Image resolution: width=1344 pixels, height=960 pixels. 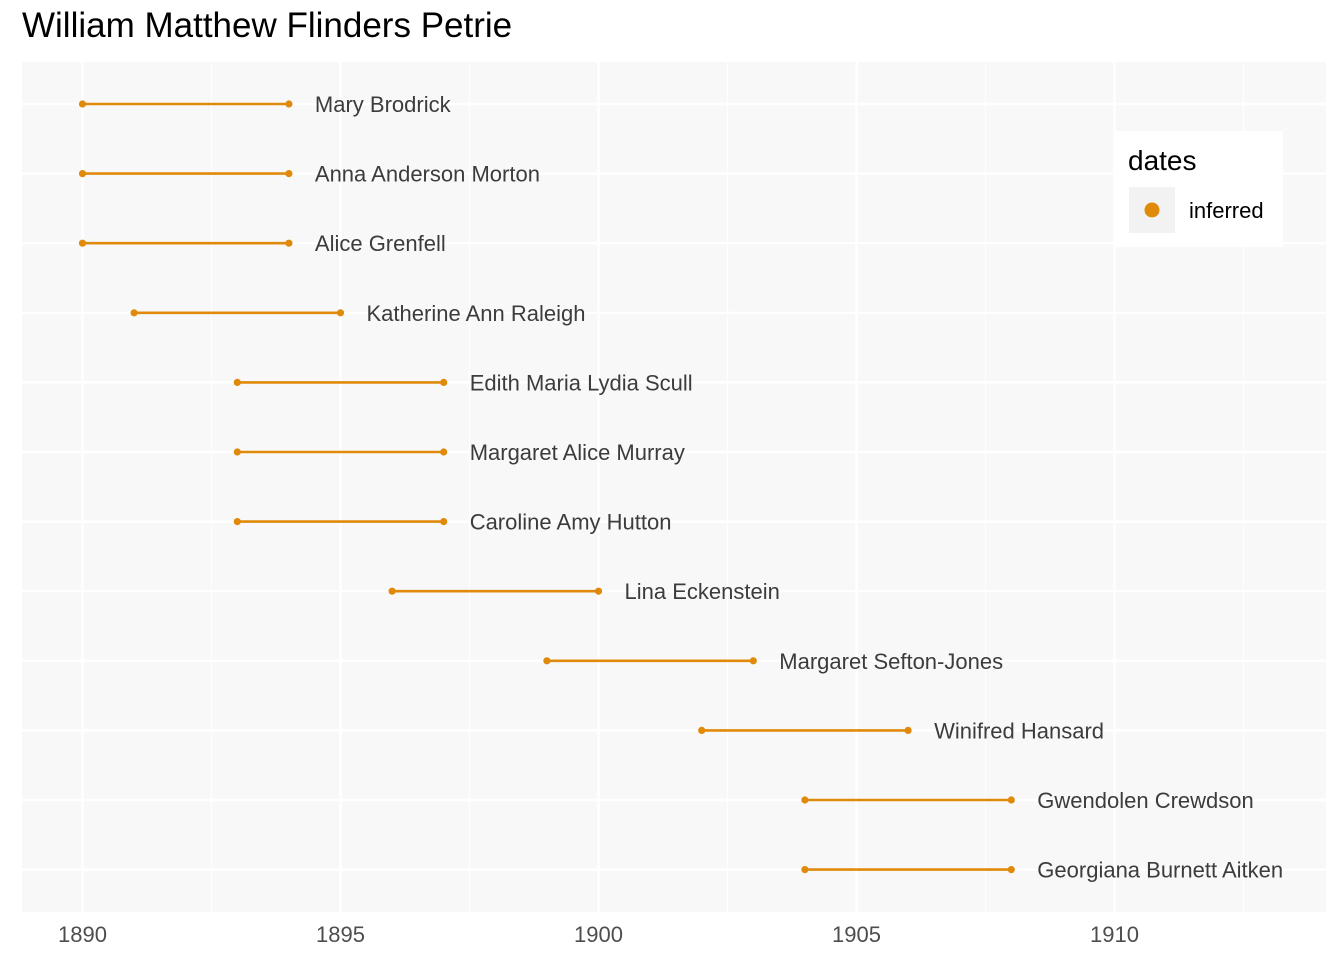 What do you see at coordinates (1145, 800) in the screenshot?
I see `name-label: Gwendolen Crewdson` at bounding box center [1145, 800].